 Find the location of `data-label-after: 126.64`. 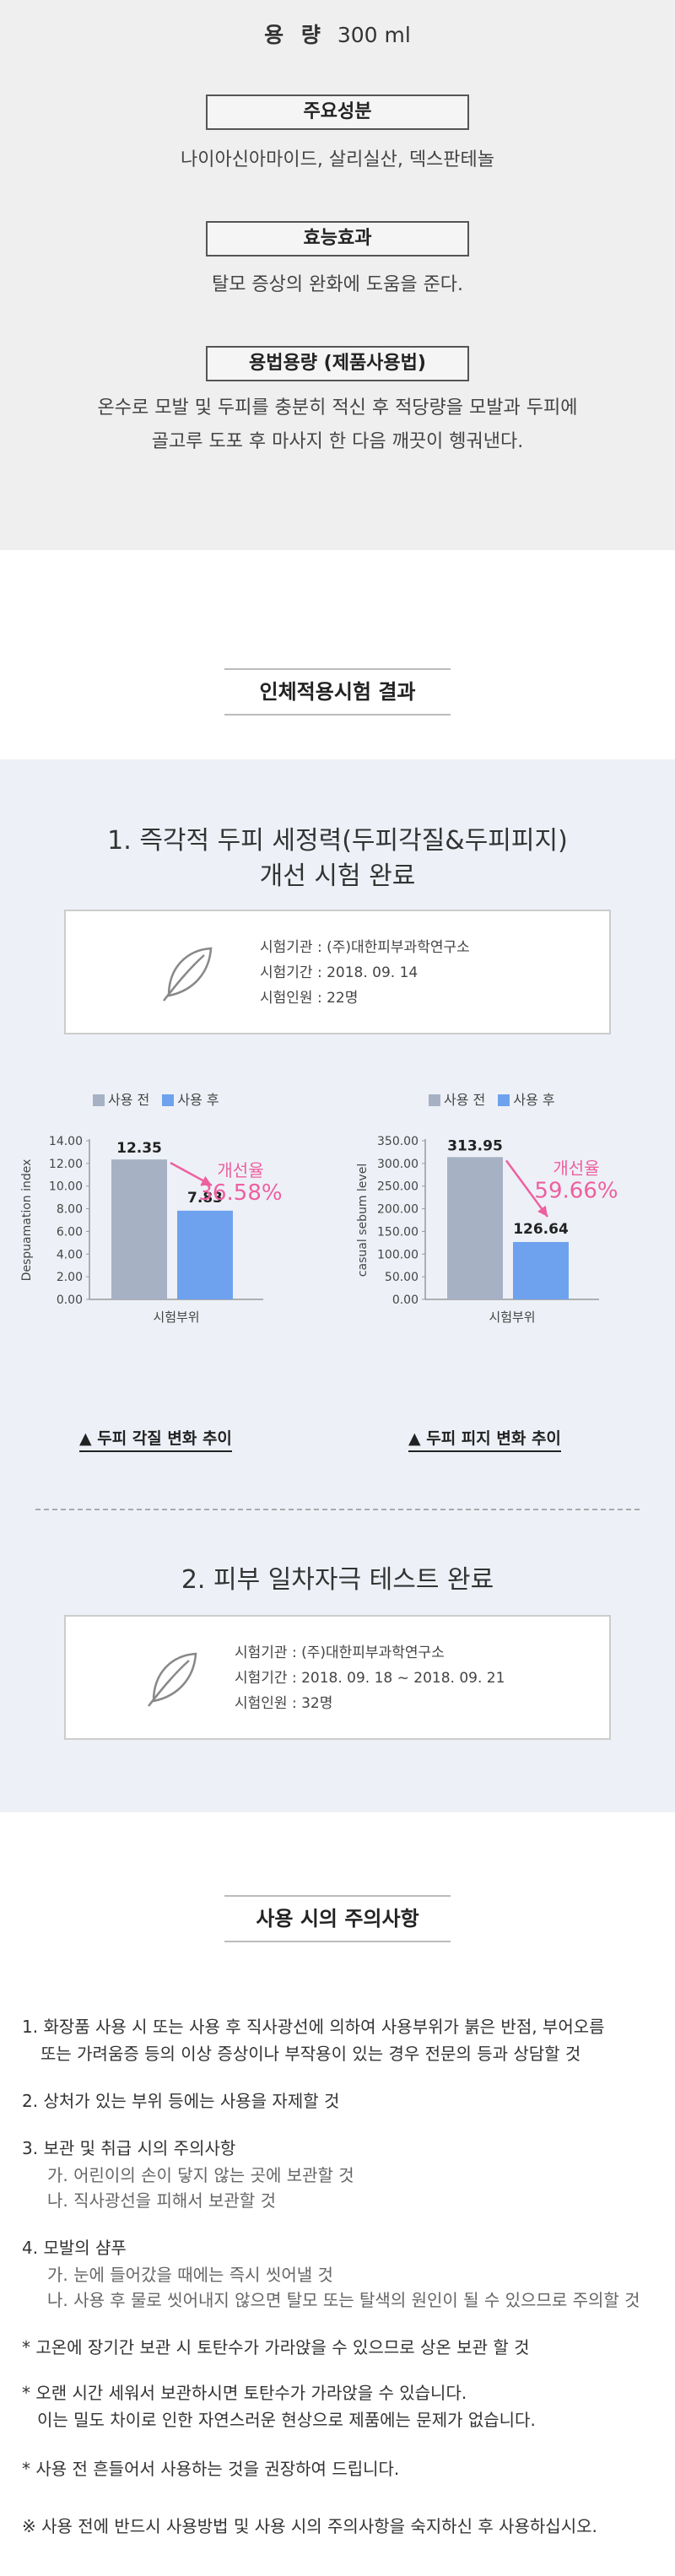

data-label-after: 126.64 is located at coordinates (541, 1229).